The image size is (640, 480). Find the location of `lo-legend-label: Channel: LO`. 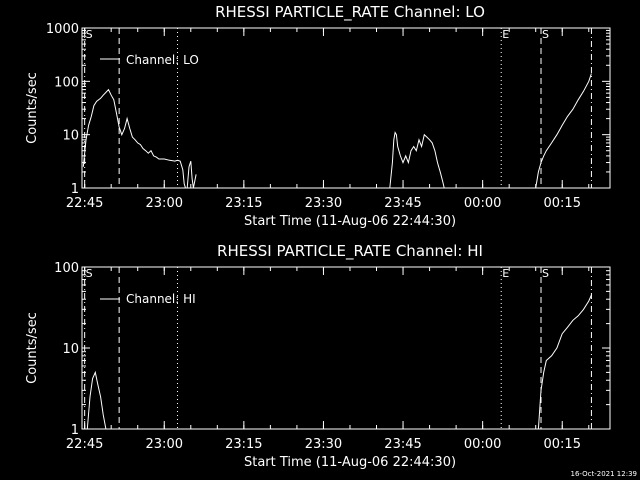

lo-legend-label: Channel: LO is located at coordinates (162, 60).